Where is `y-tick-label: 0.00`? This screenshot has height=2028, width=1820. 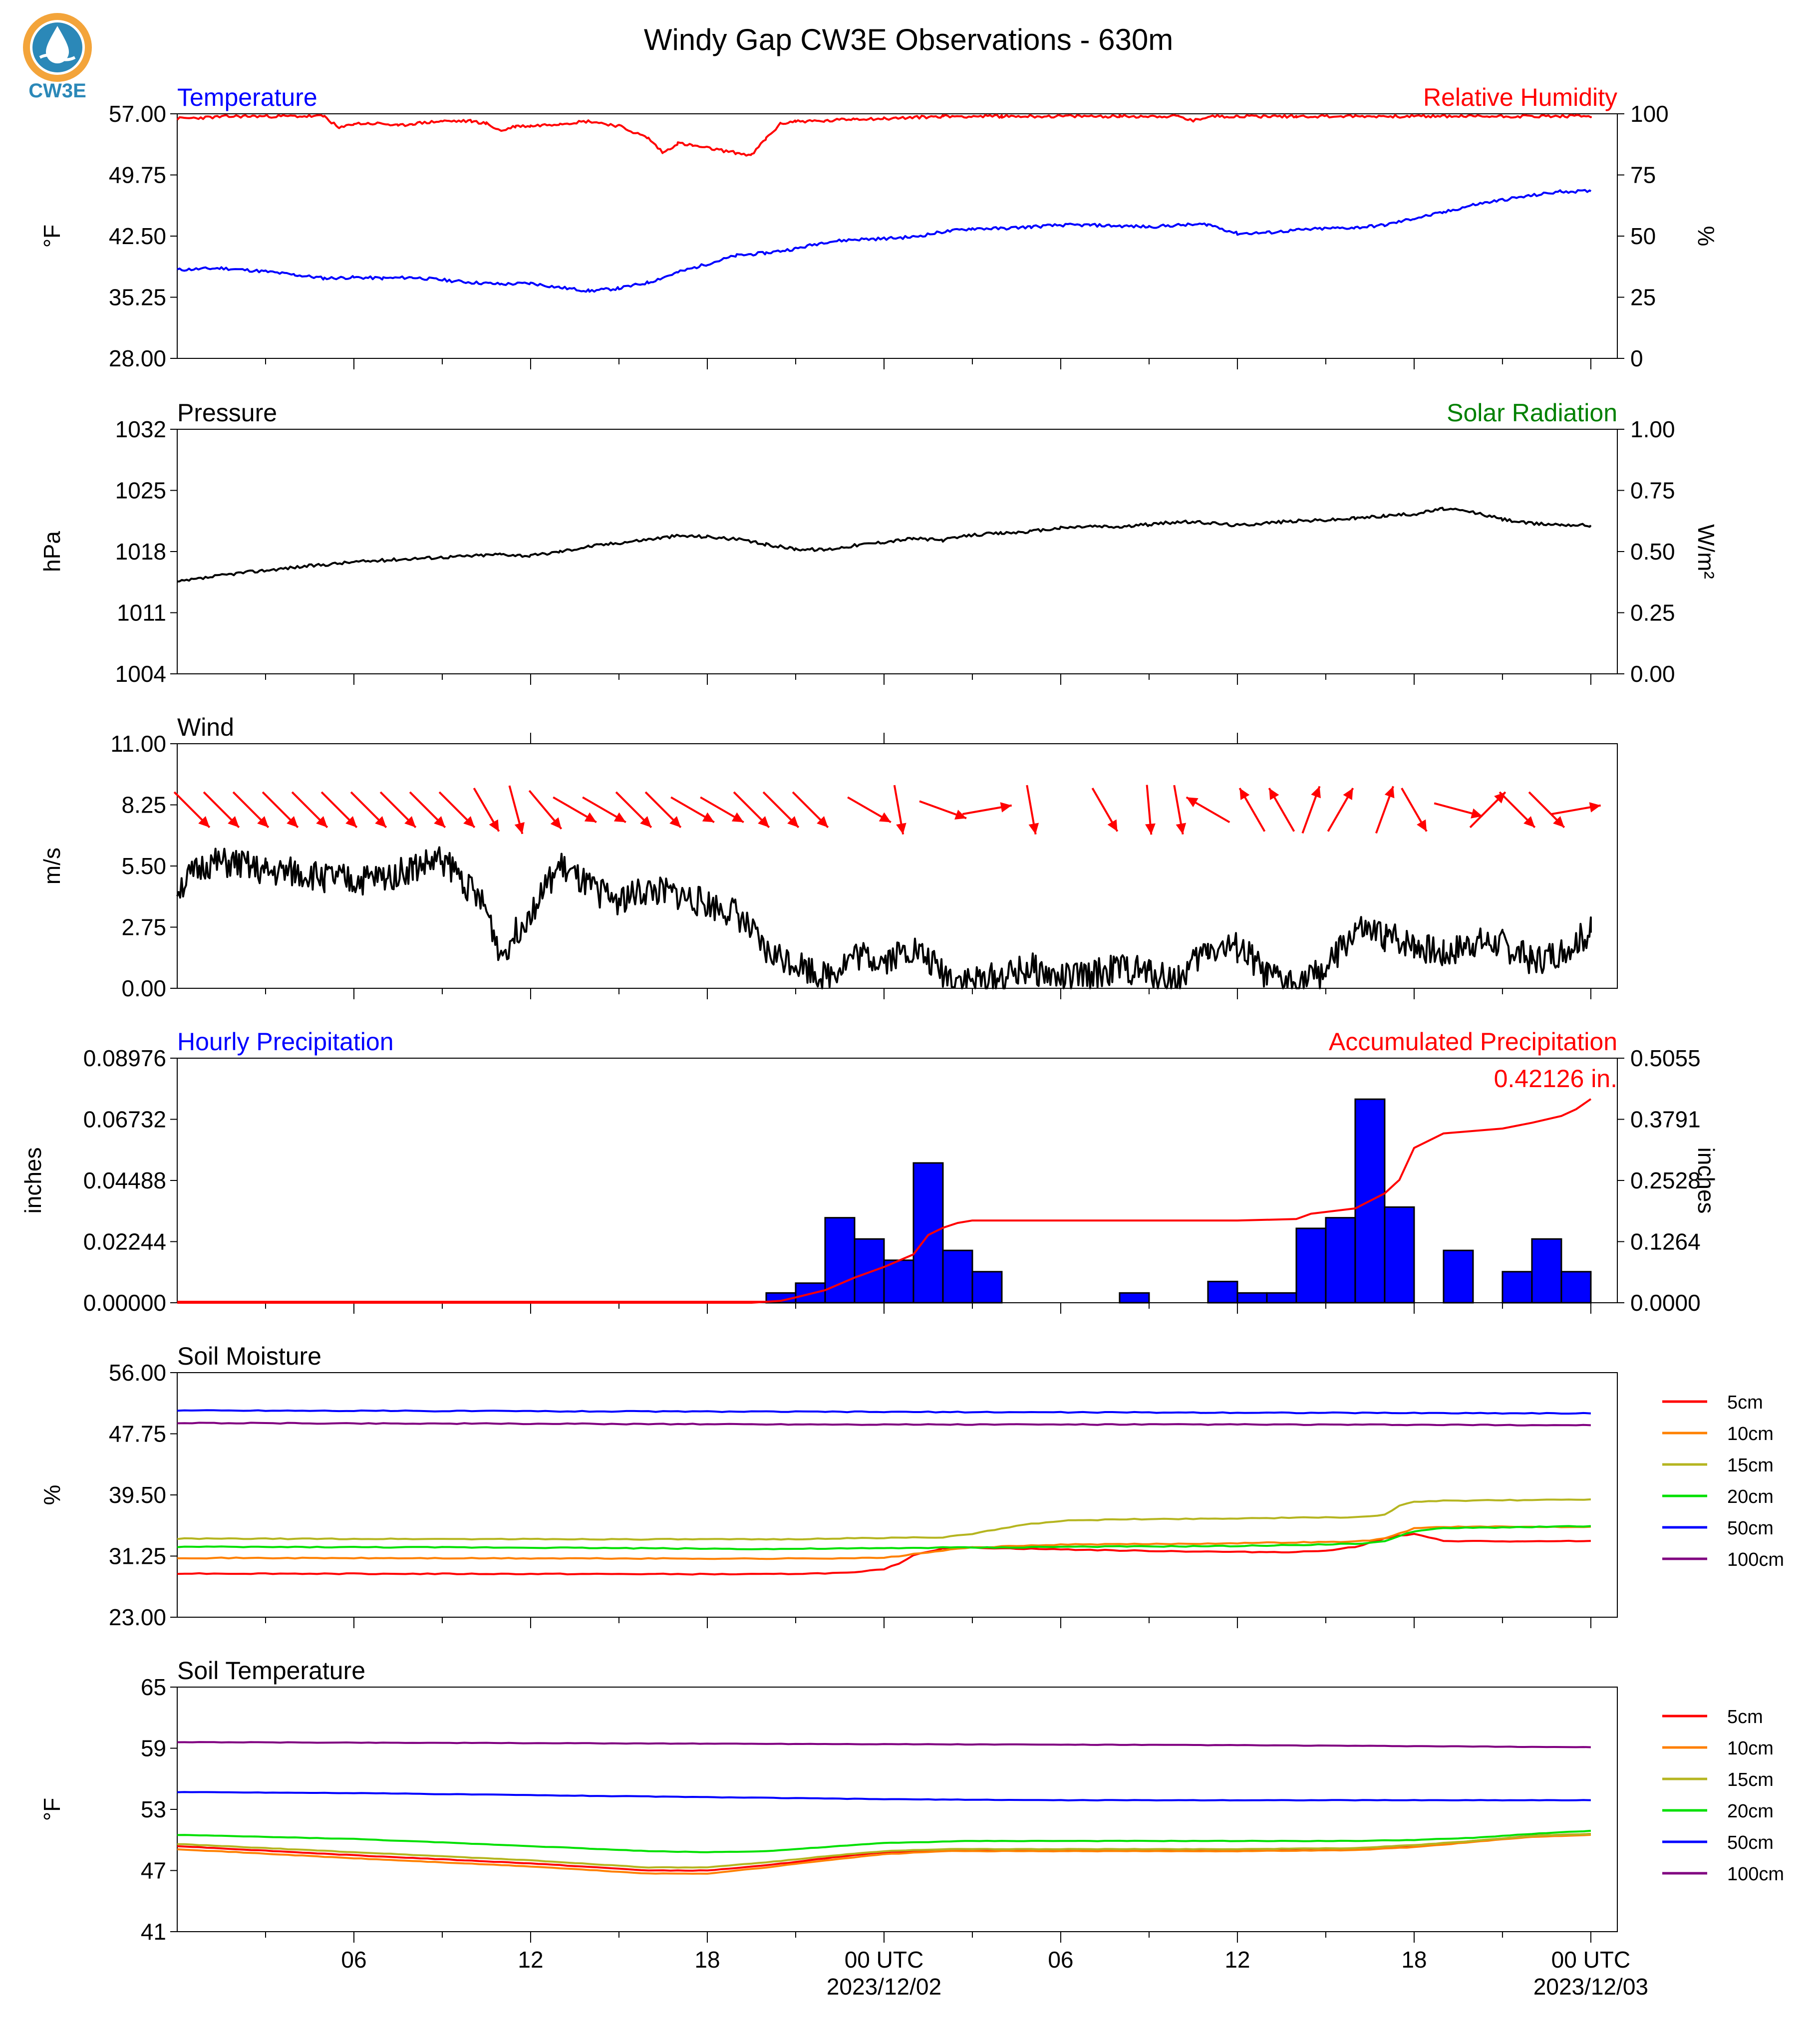
y-tick-label: 0.00 is located at coordinates (143, 988).